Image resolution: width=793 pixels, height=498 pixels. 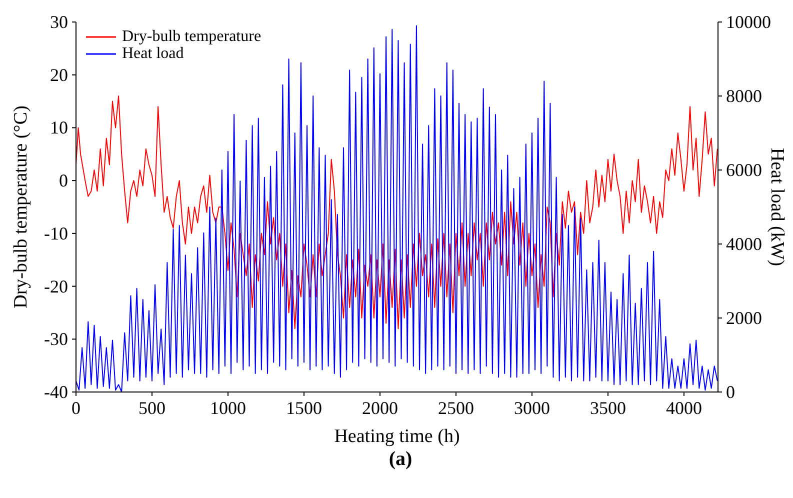 I want to click on text: (a), so click(x=401, y=459).